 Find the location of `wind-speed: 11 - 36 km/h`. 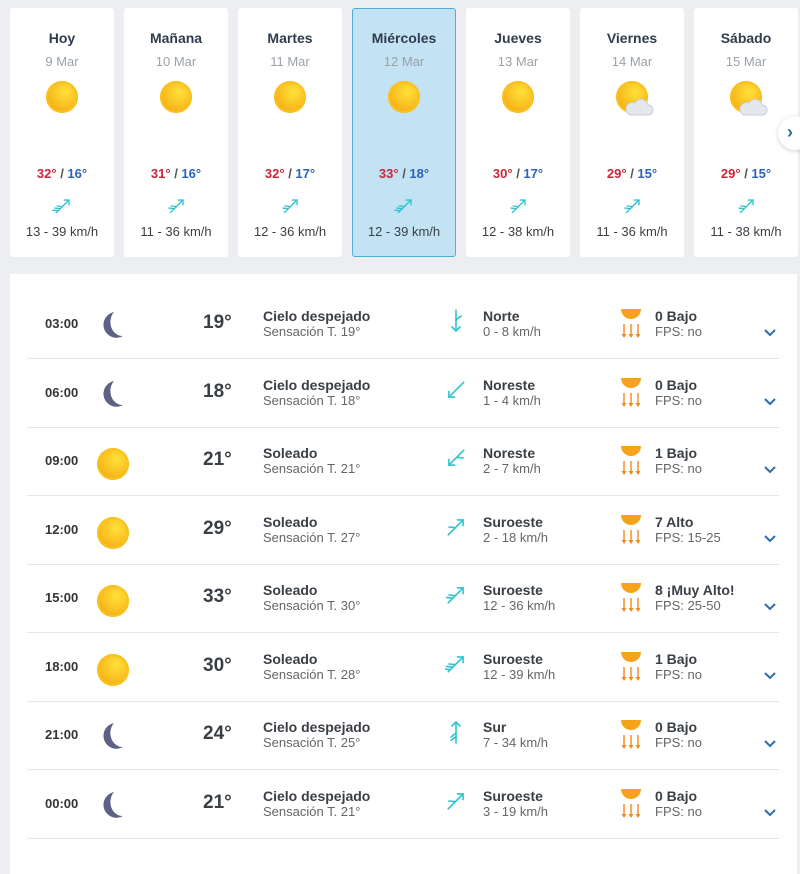

wind-speed: 11 - 36 km/h is located at coordinates (176, 231).